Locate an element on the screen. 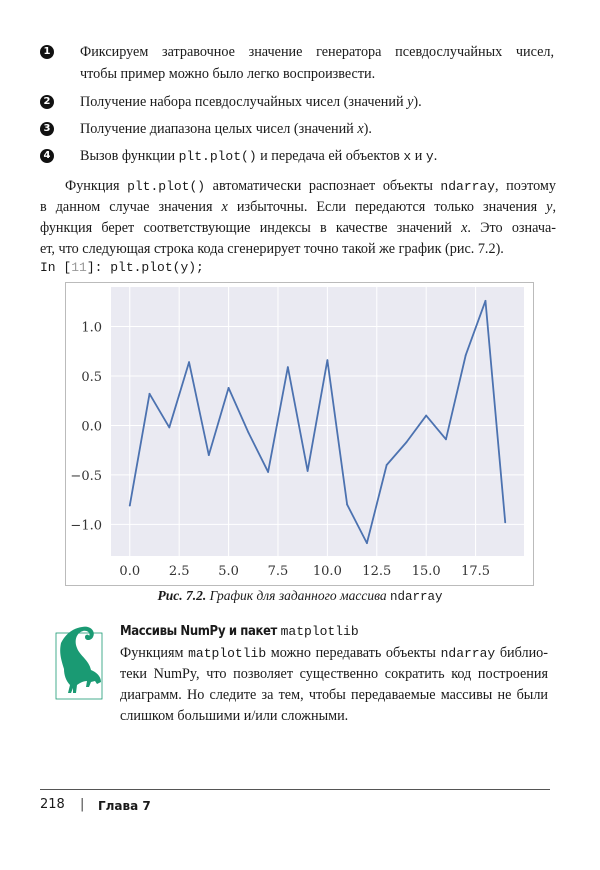 This screenshot has width=600, height=870. y-tick-label: 0.5 is located at coordinates (91, 377).